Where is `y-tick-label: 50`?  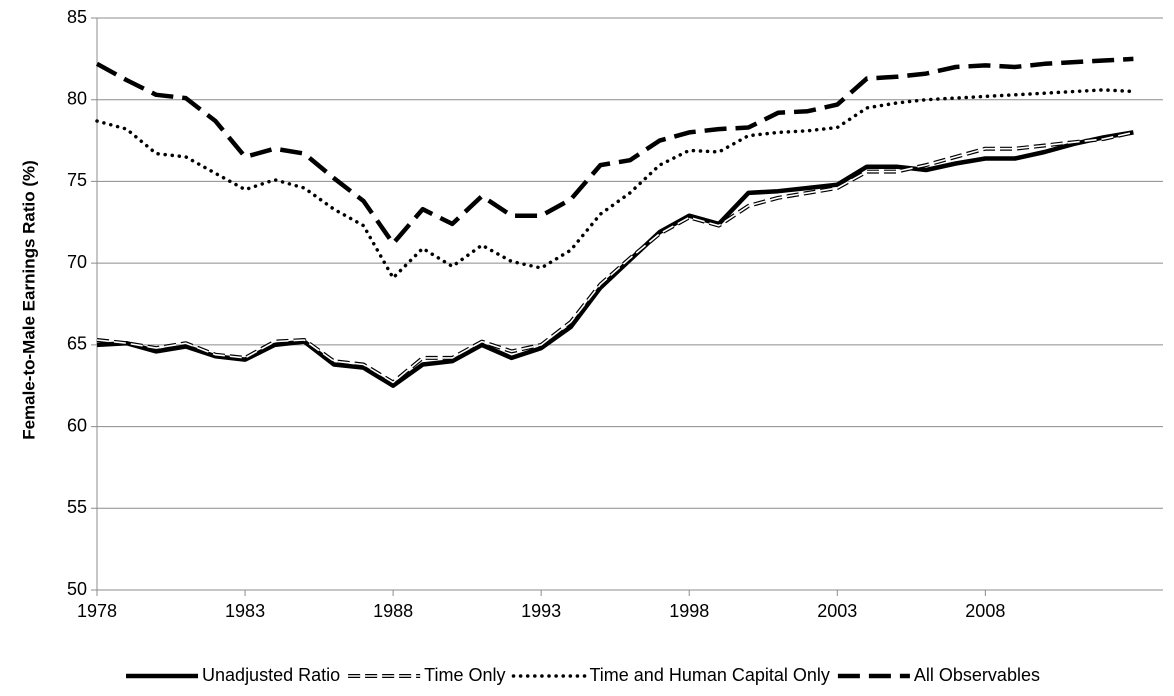 y-tick-label: 50 is located at coordinates (77, 589).